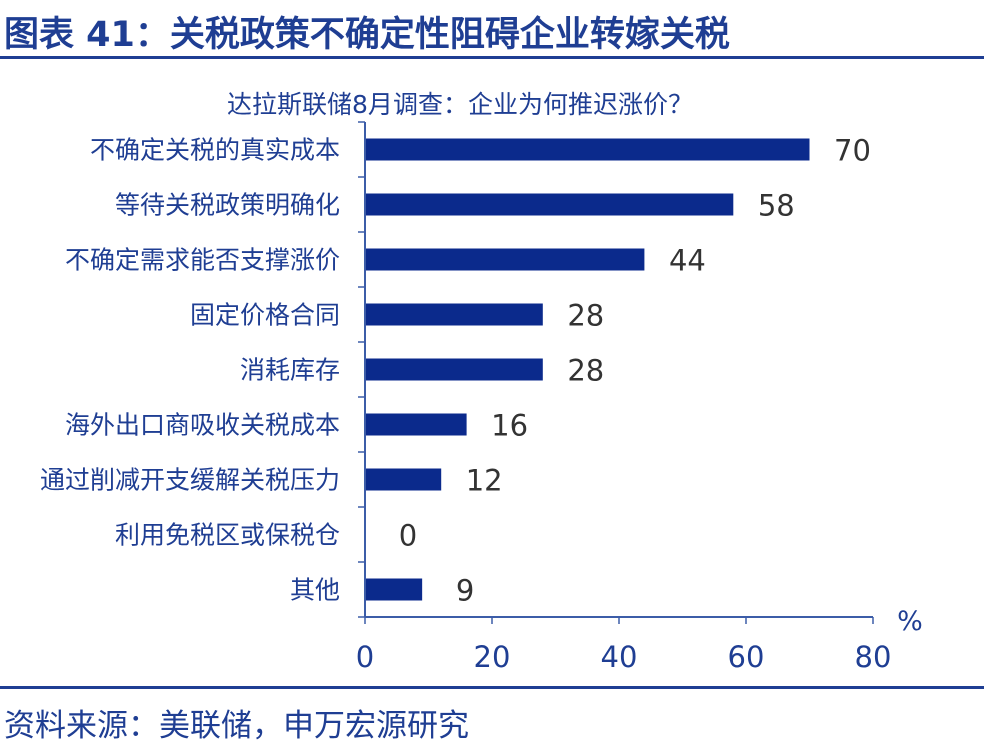 This screenshot has width=984, height=753. I want to click on x-tick-label: 40, so click(619, 657).